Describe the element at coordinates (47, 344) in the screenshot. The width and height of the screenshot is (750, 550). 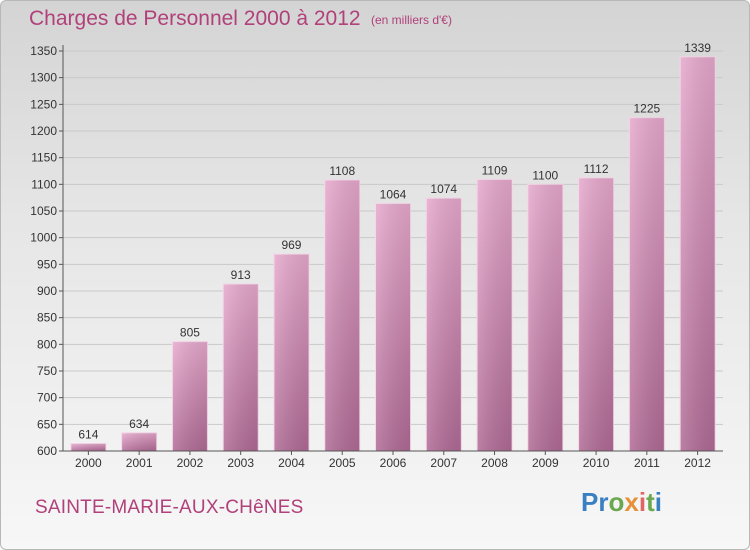
I see `y-tick-label: 800` at that location.